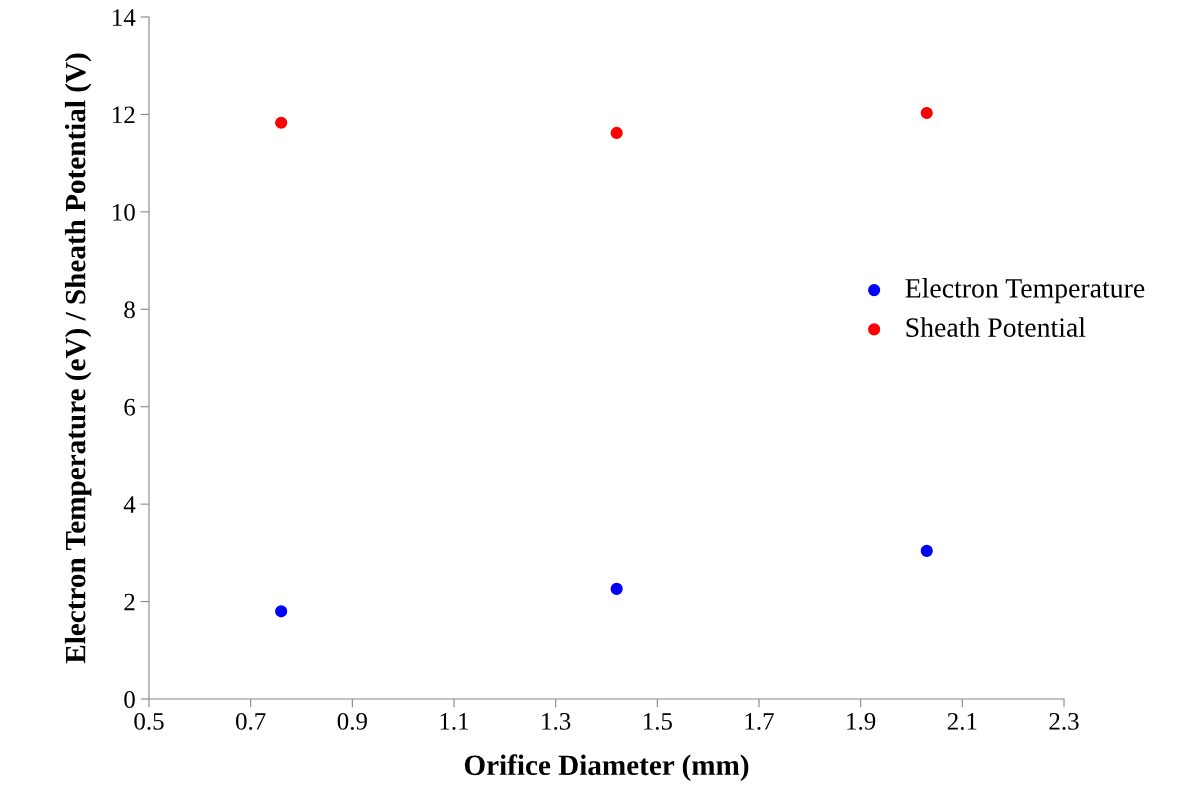  Describe the element at coordinates (129, 699) in the screenshot. I see `y-tick-label: 0` at that location.